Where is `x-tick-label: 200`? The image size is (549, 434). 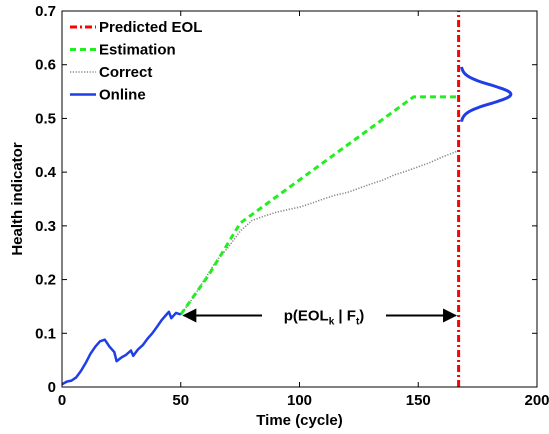 x-tick-label: 200 is located at coordinates (536, 400).